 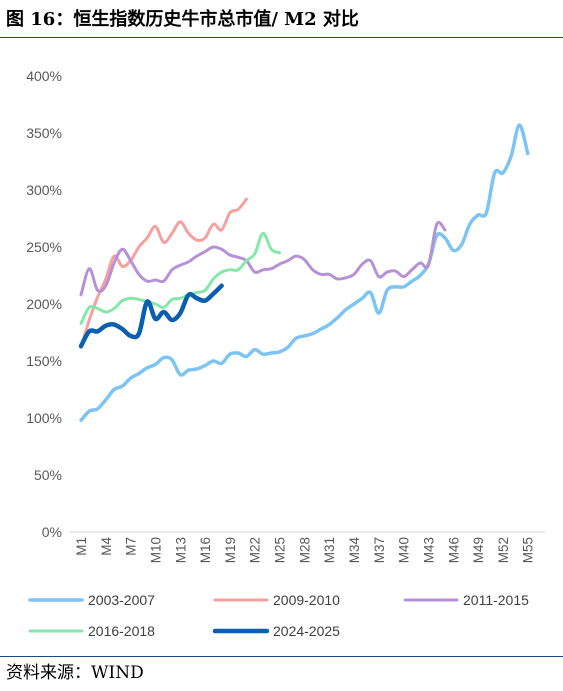 I want to click on x-tick-label: M49, so click(x=478, y=550).